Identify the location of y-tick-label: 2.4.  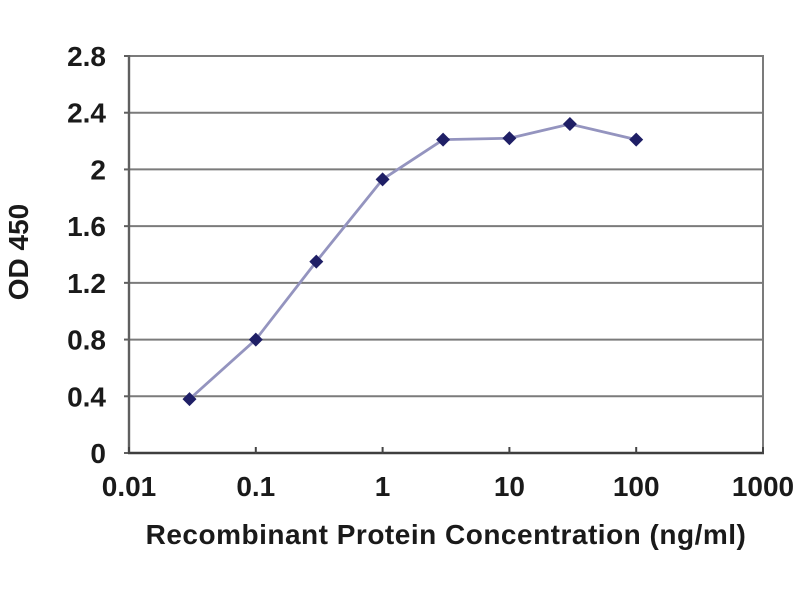
(86, 113).